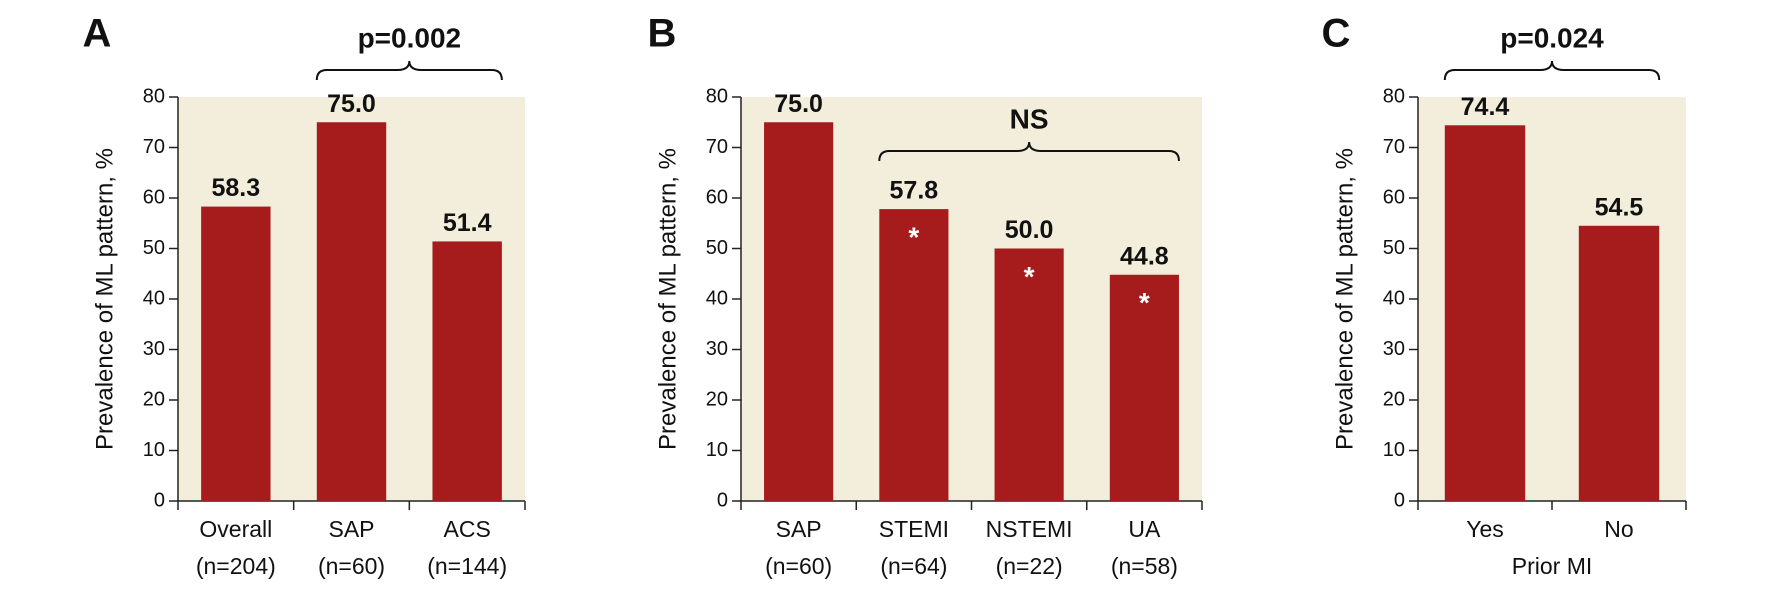  What do you see at coordinates (1618, 529) in the screenshot?
I see `x-tick-label: No` at bounding box center [1618, 529].